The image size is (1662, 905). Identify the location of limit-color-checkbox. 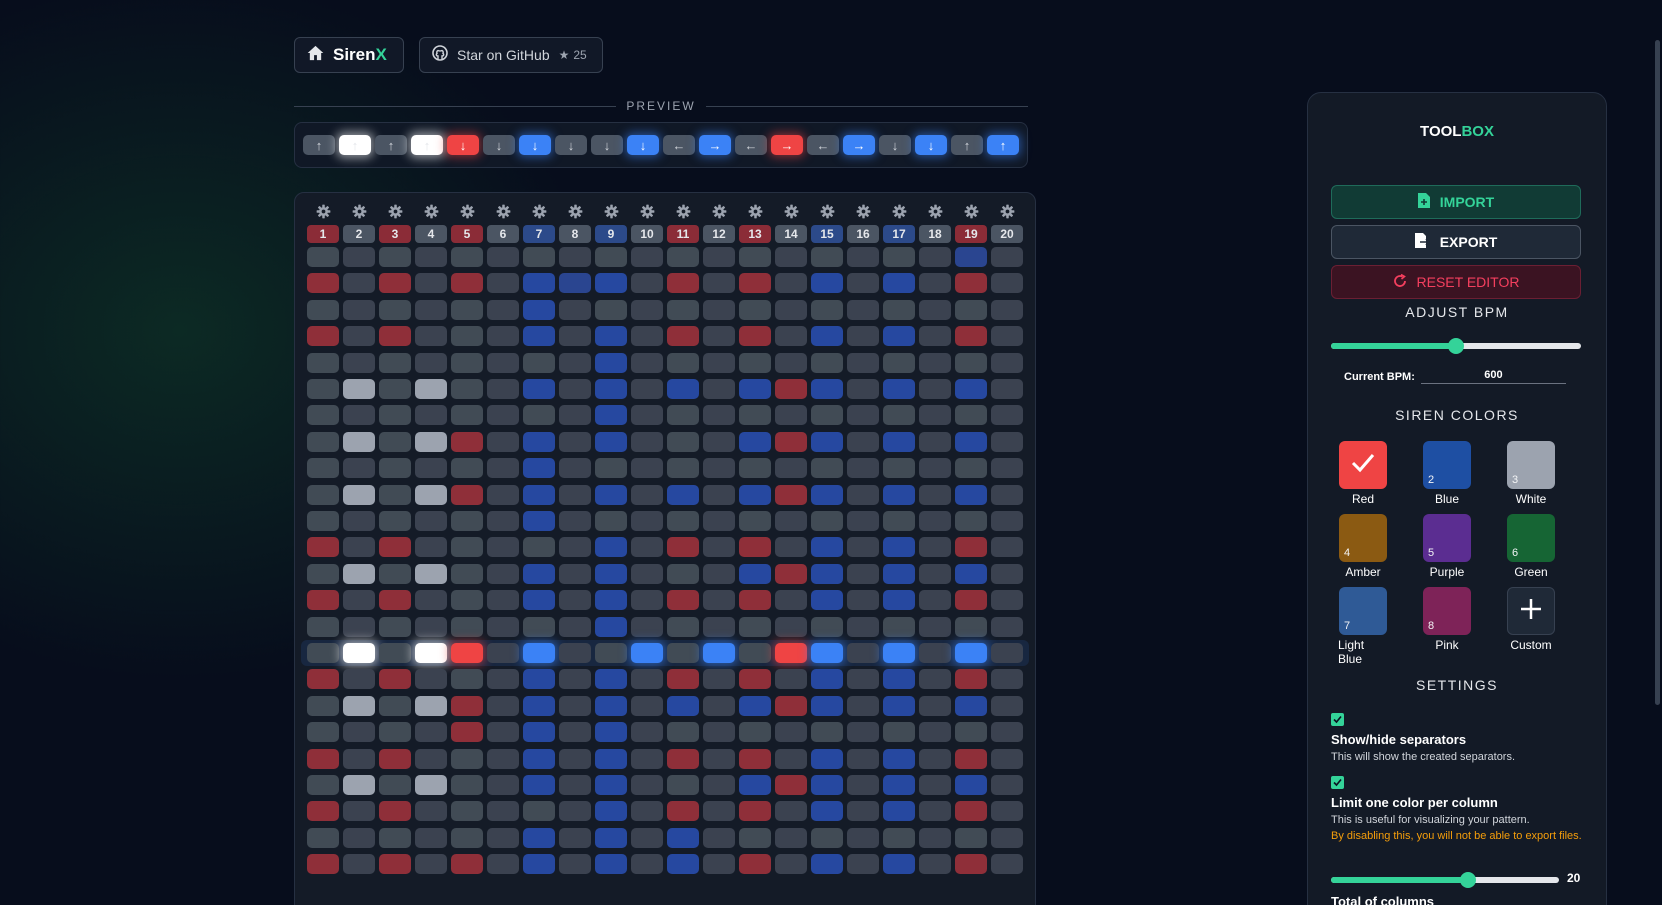
(1337, 782).